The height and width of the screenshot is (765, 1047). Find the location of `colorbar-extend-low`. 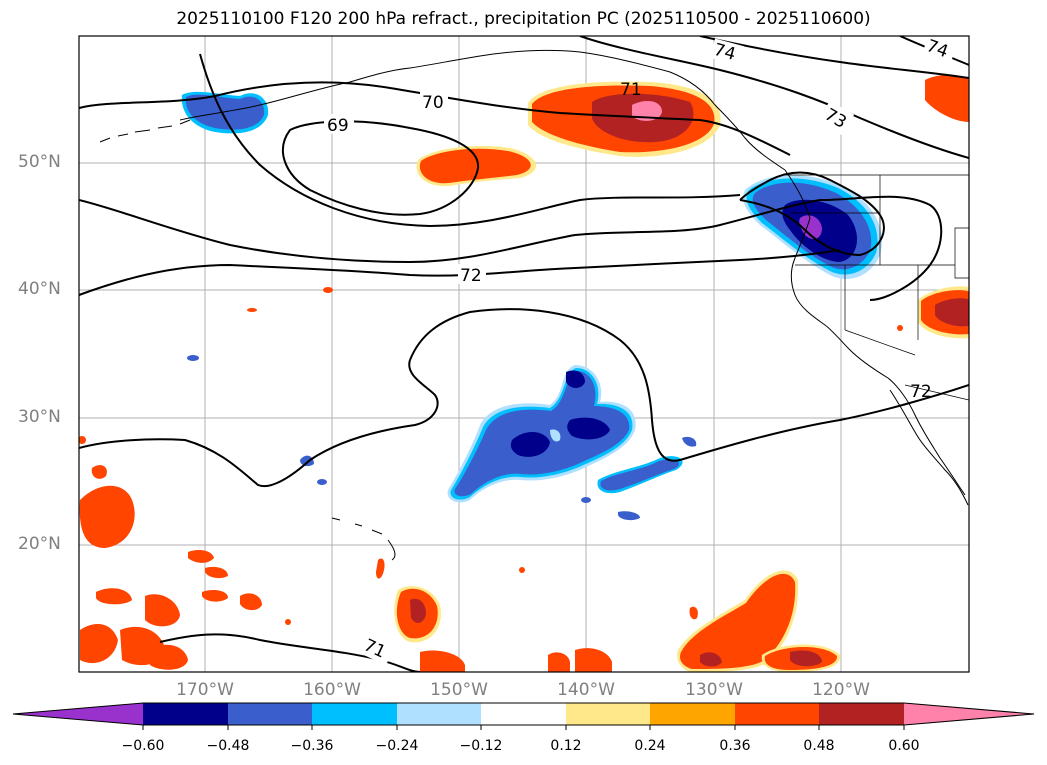

colorbar-extend-low is located at coordinates (78, 714).